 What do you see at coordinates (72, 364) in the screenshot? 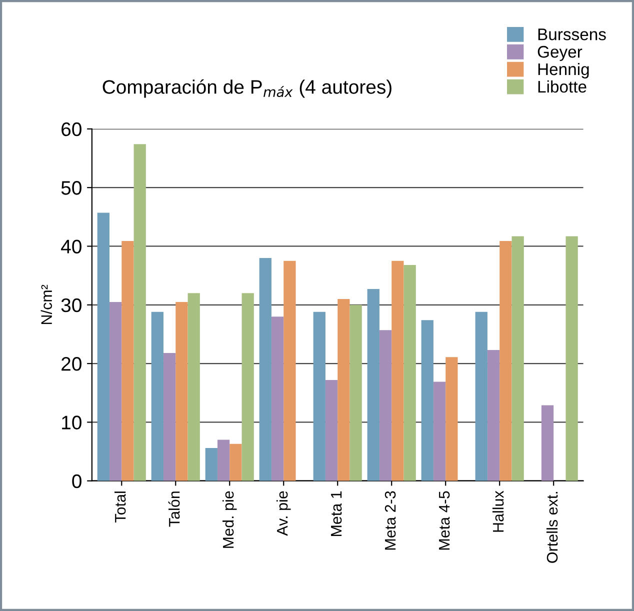
I see `y-tick-label: 20` at bounding box center [72, 364].